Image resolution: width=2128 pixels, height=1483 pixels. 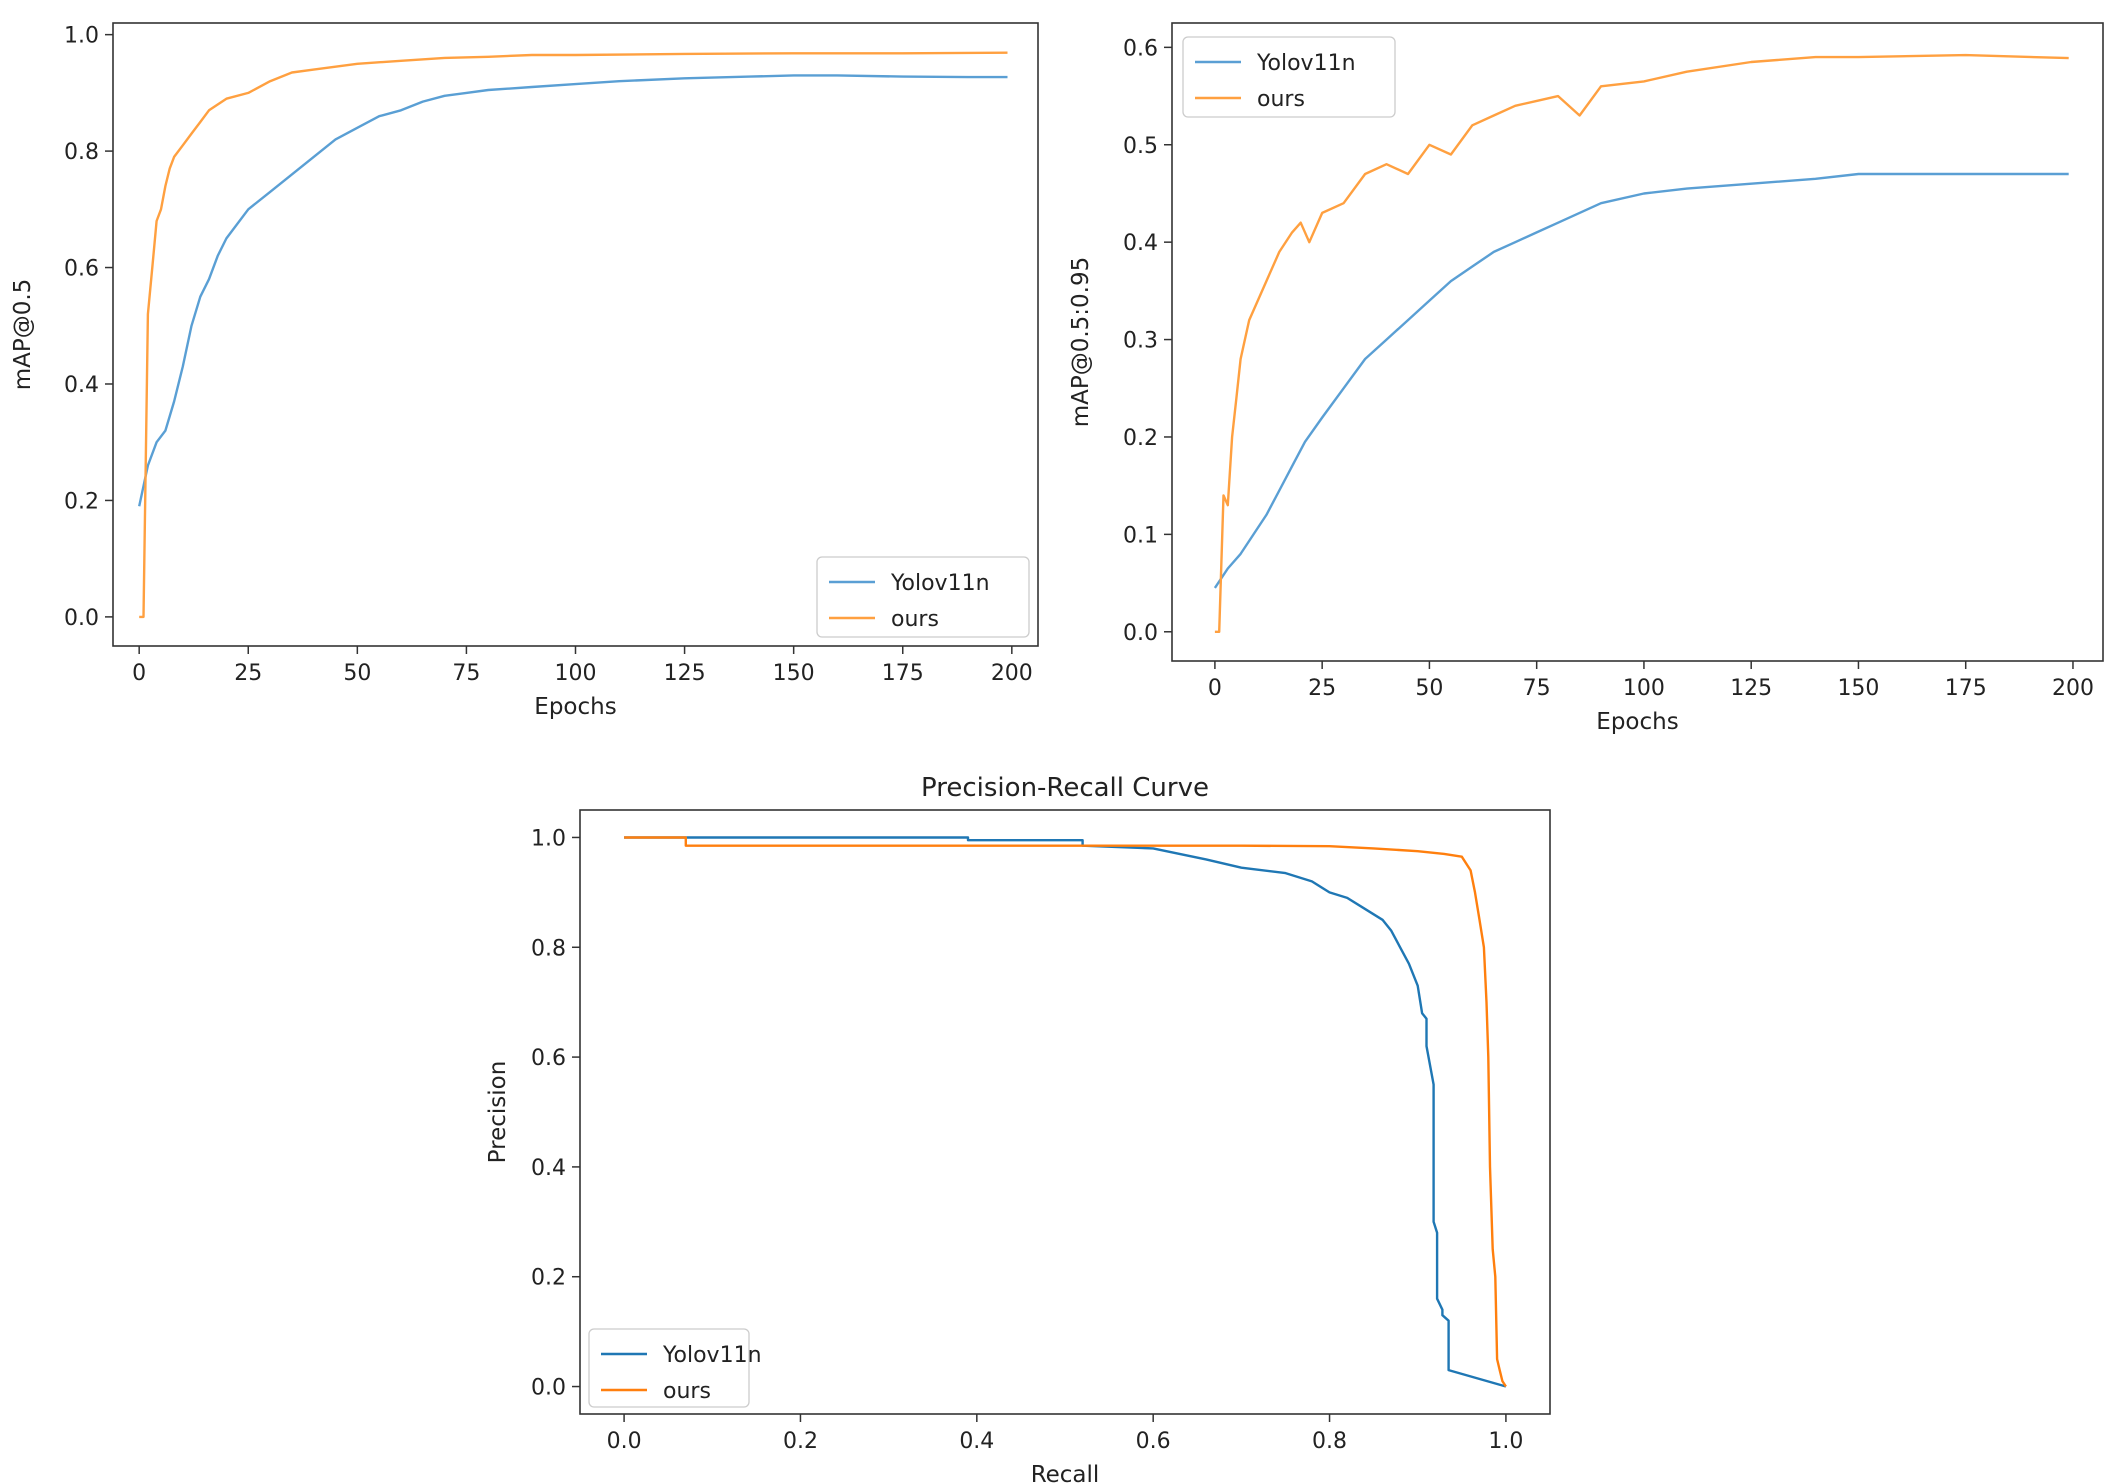 What do you see at coordinates (1140, 146) in the screenshot?
I see `y-tick-label: 0.5` at bounding box center [1140, 146].